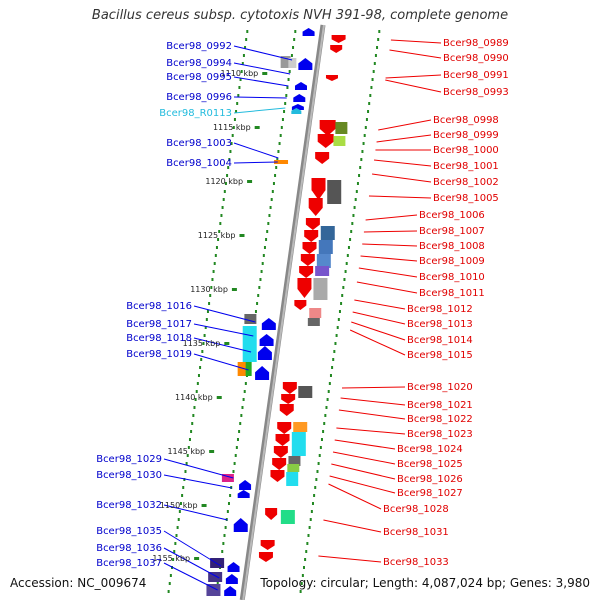 This screenshot has height=600, width=600. What do you see at coordinates (257, 127) in the screenshot?
I see `kbp-tick-mark` at bounding box center [257, 127].